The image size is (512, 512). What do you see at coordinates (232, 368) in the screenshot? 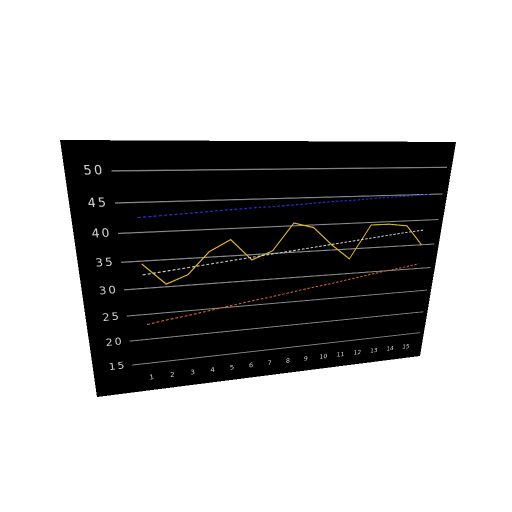
I see `x-tick-label: 5` at bounding box center [232, 368].